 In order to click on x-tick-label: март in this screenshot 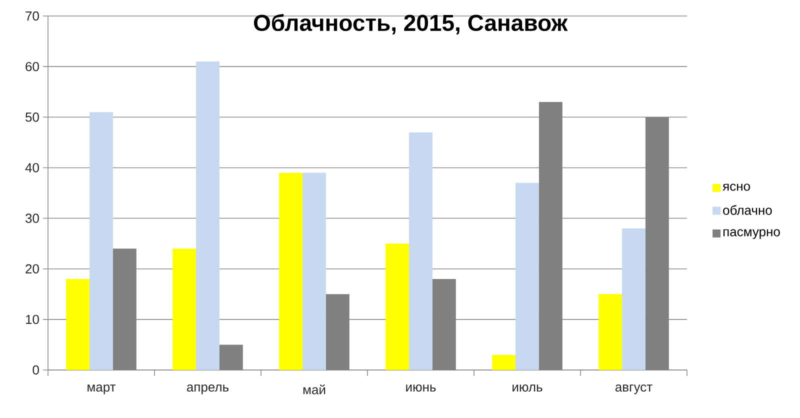, I will do `click(102, 389)`.